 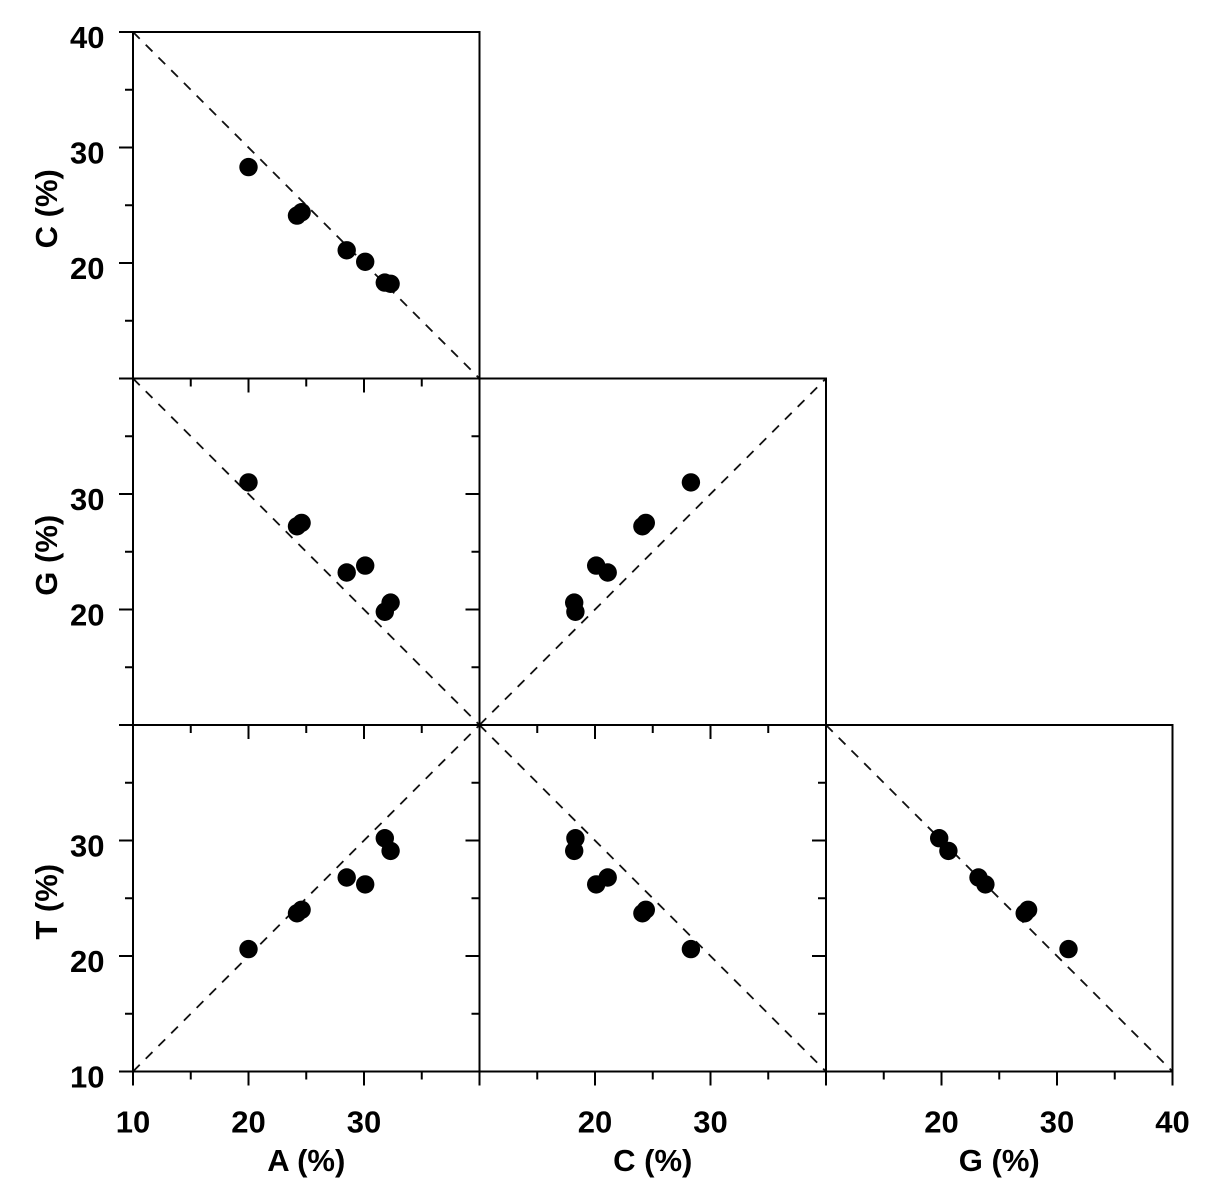 What do you see at coordinates (306, 1160) in the screenshot?
I see `svg-text: A (%)` at bounding box center [306, 1160].